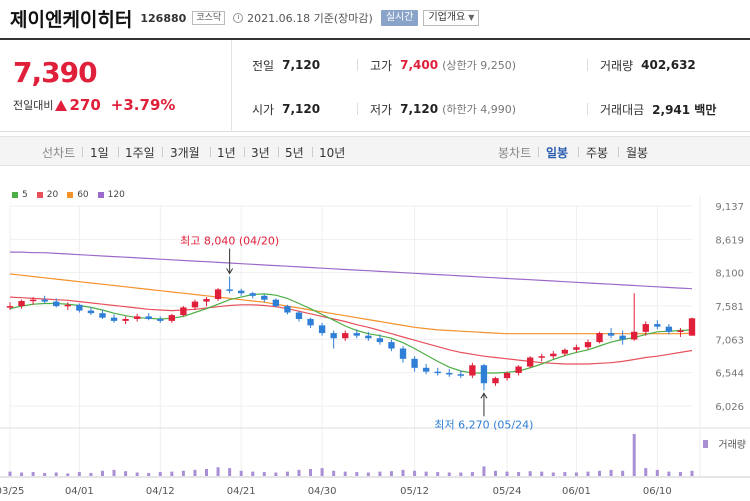  What do you see at coordinates (732, 445) in the screenshot?
I see `volume-legend-label: 거래량` at bounding box center [732, 445].